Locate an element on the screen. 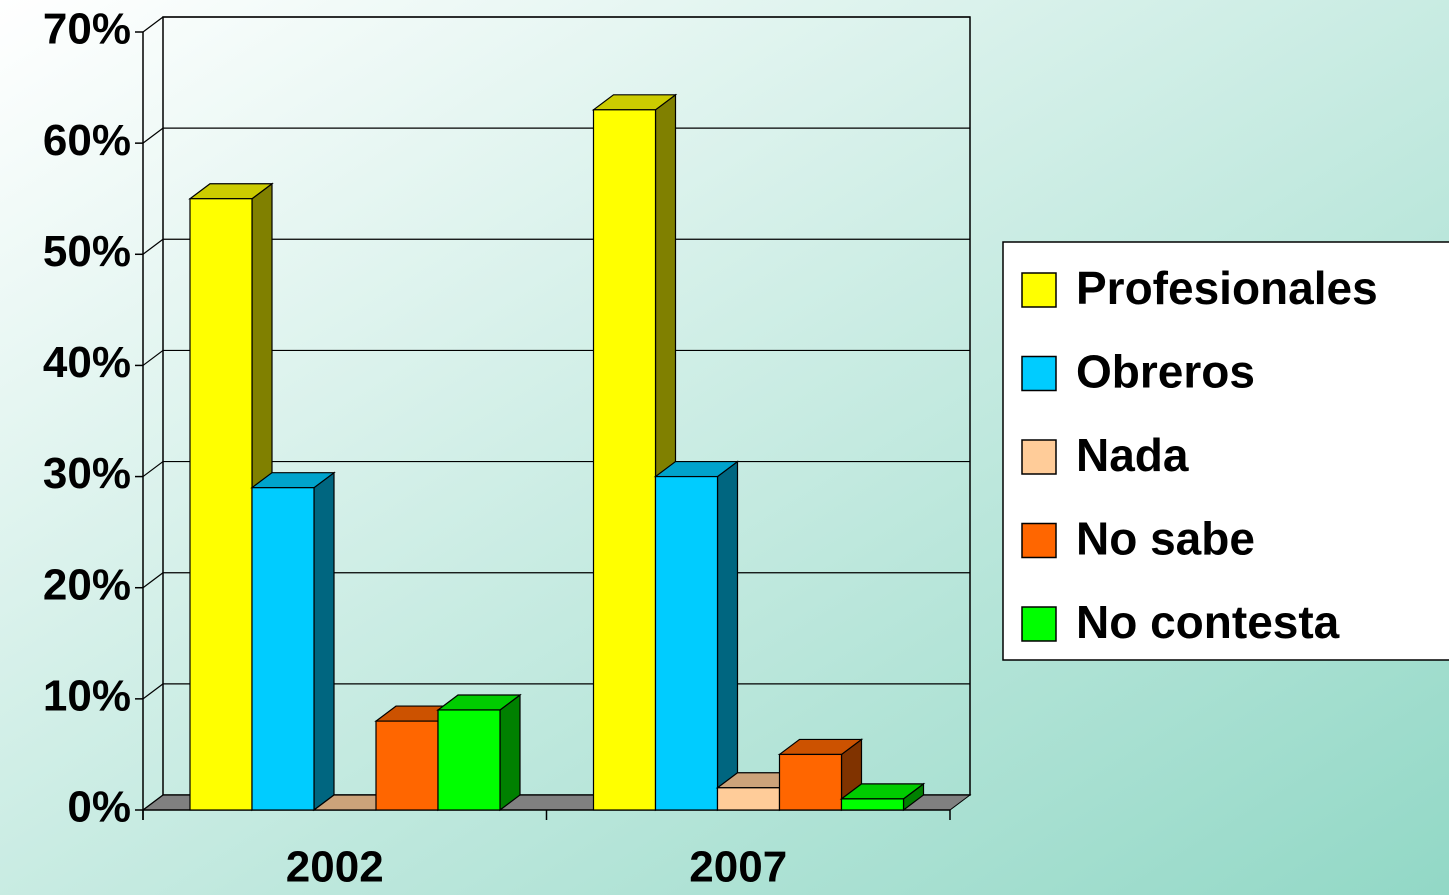 Image resolution: width=1449 pixels, height=895 pixels. y-tick-label: 60% is located at coordinates (87, 140).